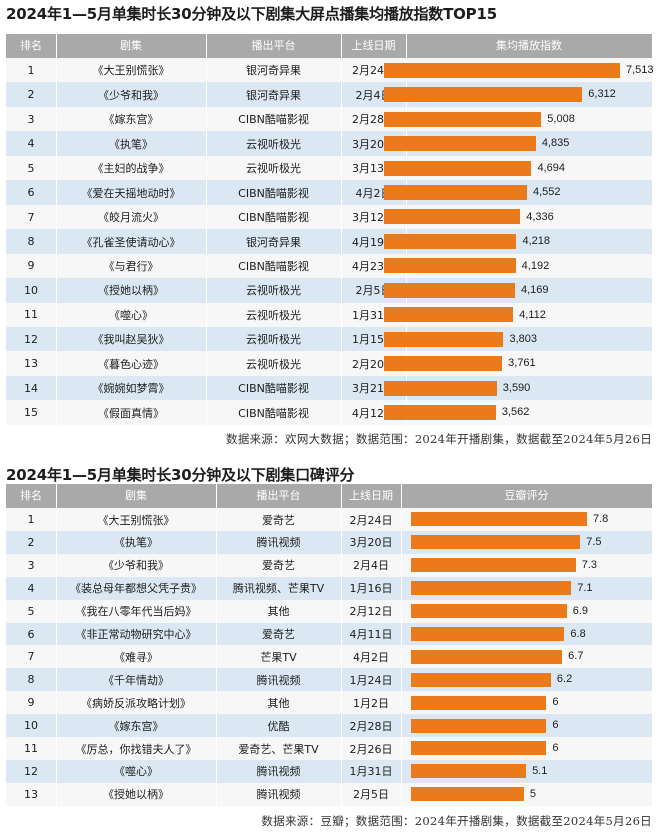 The image size is (660, 836). Describe the element at coordinates (534, 290) in the screenshot. I see `data-label: 4,169` at that location.